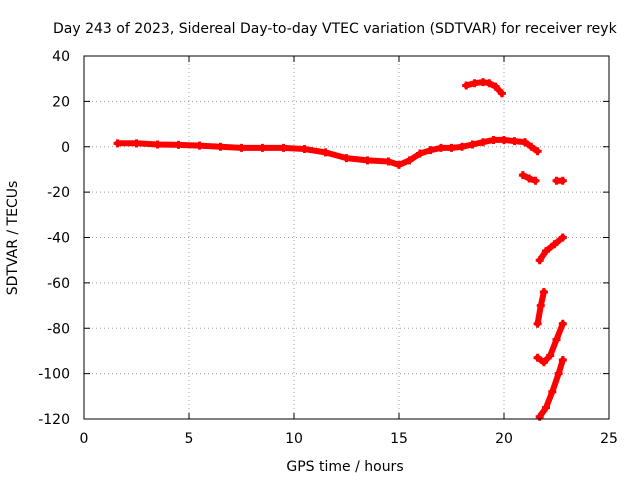  What do you see at coordinates (484, 88) in the screenshot?
I see `series-arc-top` at bounding box center [484, 88].